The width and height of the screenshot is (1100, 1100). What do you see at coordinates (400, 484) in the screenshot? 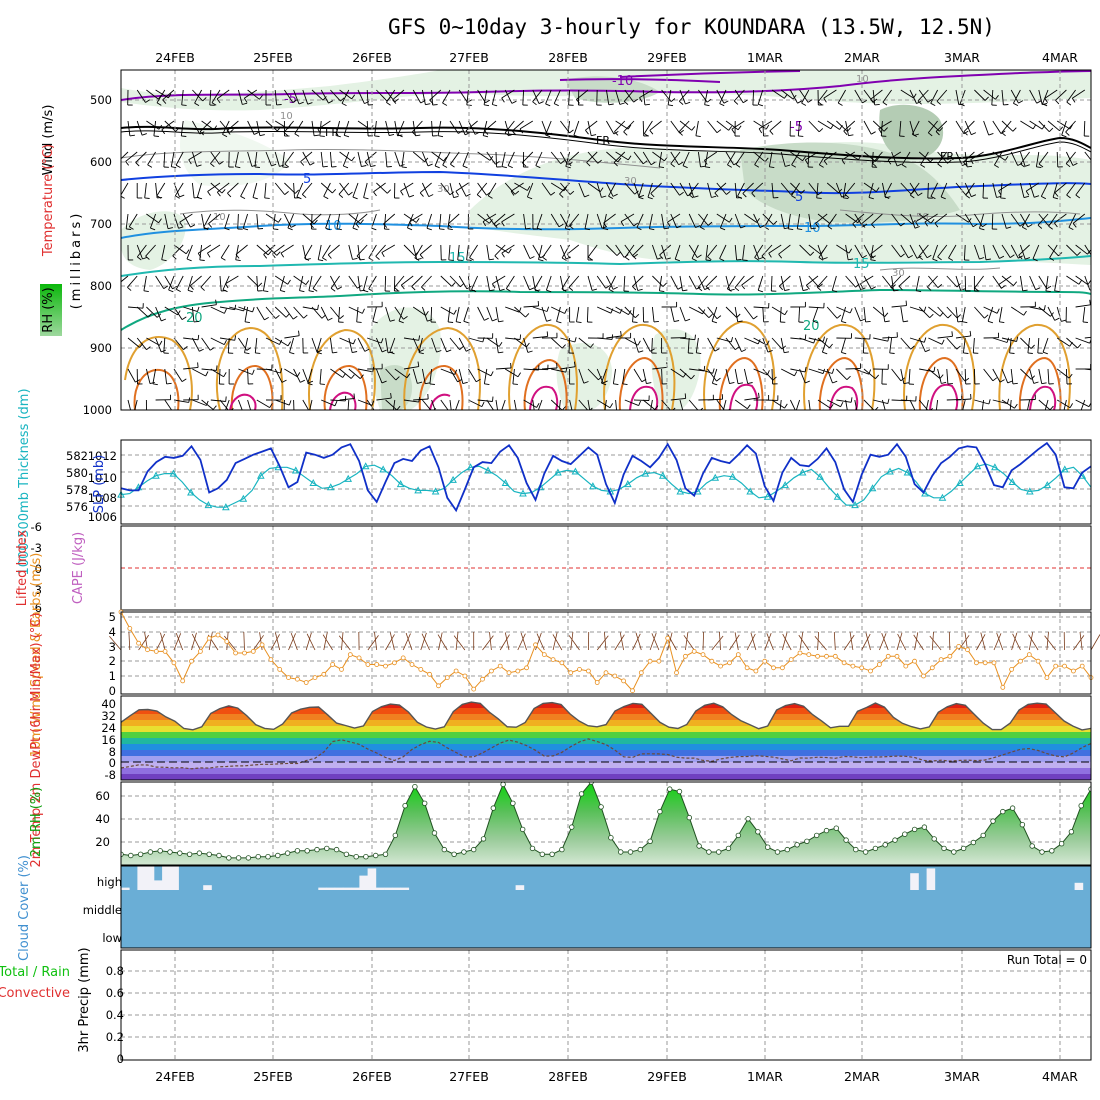
I see `thickness-point` at bounding box center [400, 484].